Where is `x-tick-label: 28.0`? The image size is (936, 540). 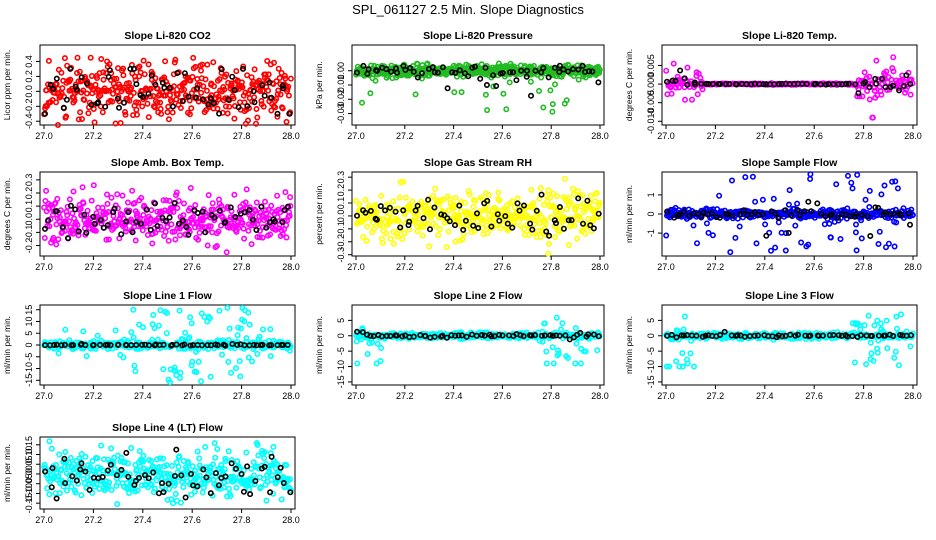 x-tick-label: 28.0 is located at coordinates (291, 136).